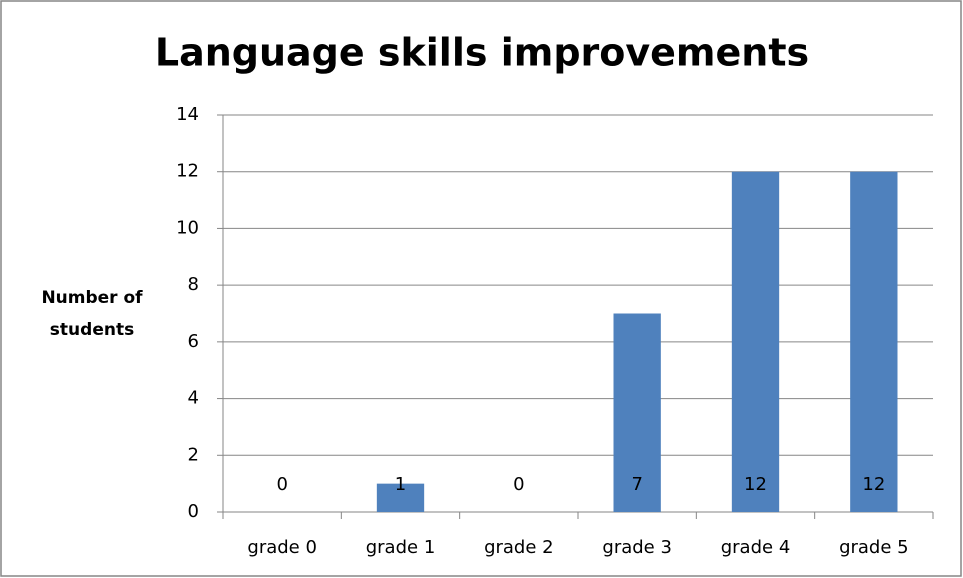  I want to click on x-tick-label: grade 4, so click(756, 547).